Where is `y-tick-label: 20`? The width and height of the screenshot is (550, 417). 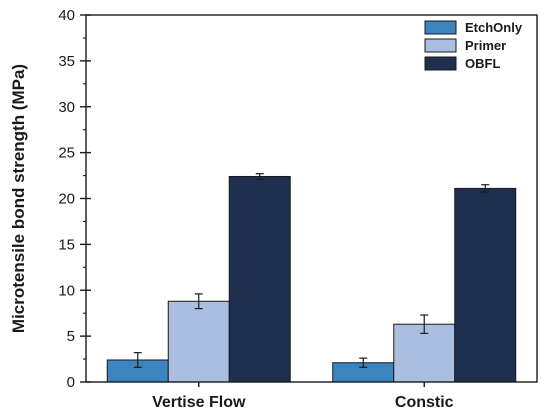 y-tick-label: 20 is located at coordinates (66, 199).